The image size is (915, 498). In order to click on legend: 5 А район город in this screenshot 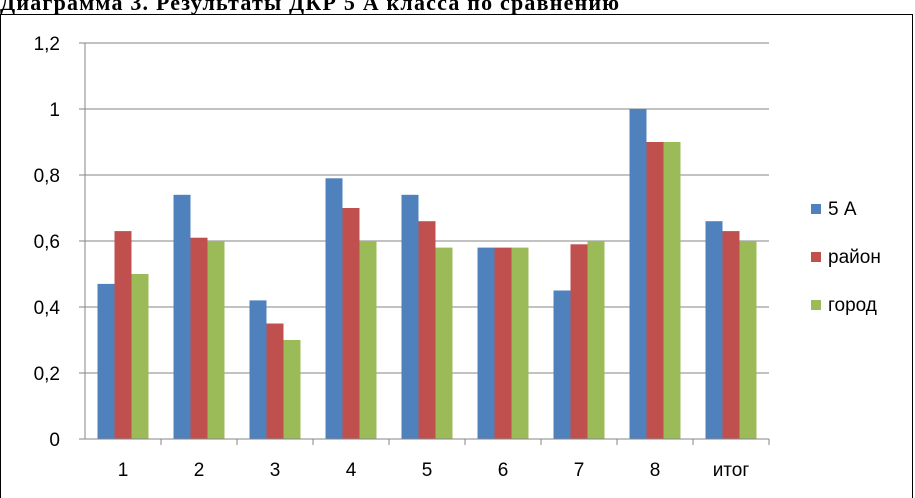, I will do `click(846, 257)`.